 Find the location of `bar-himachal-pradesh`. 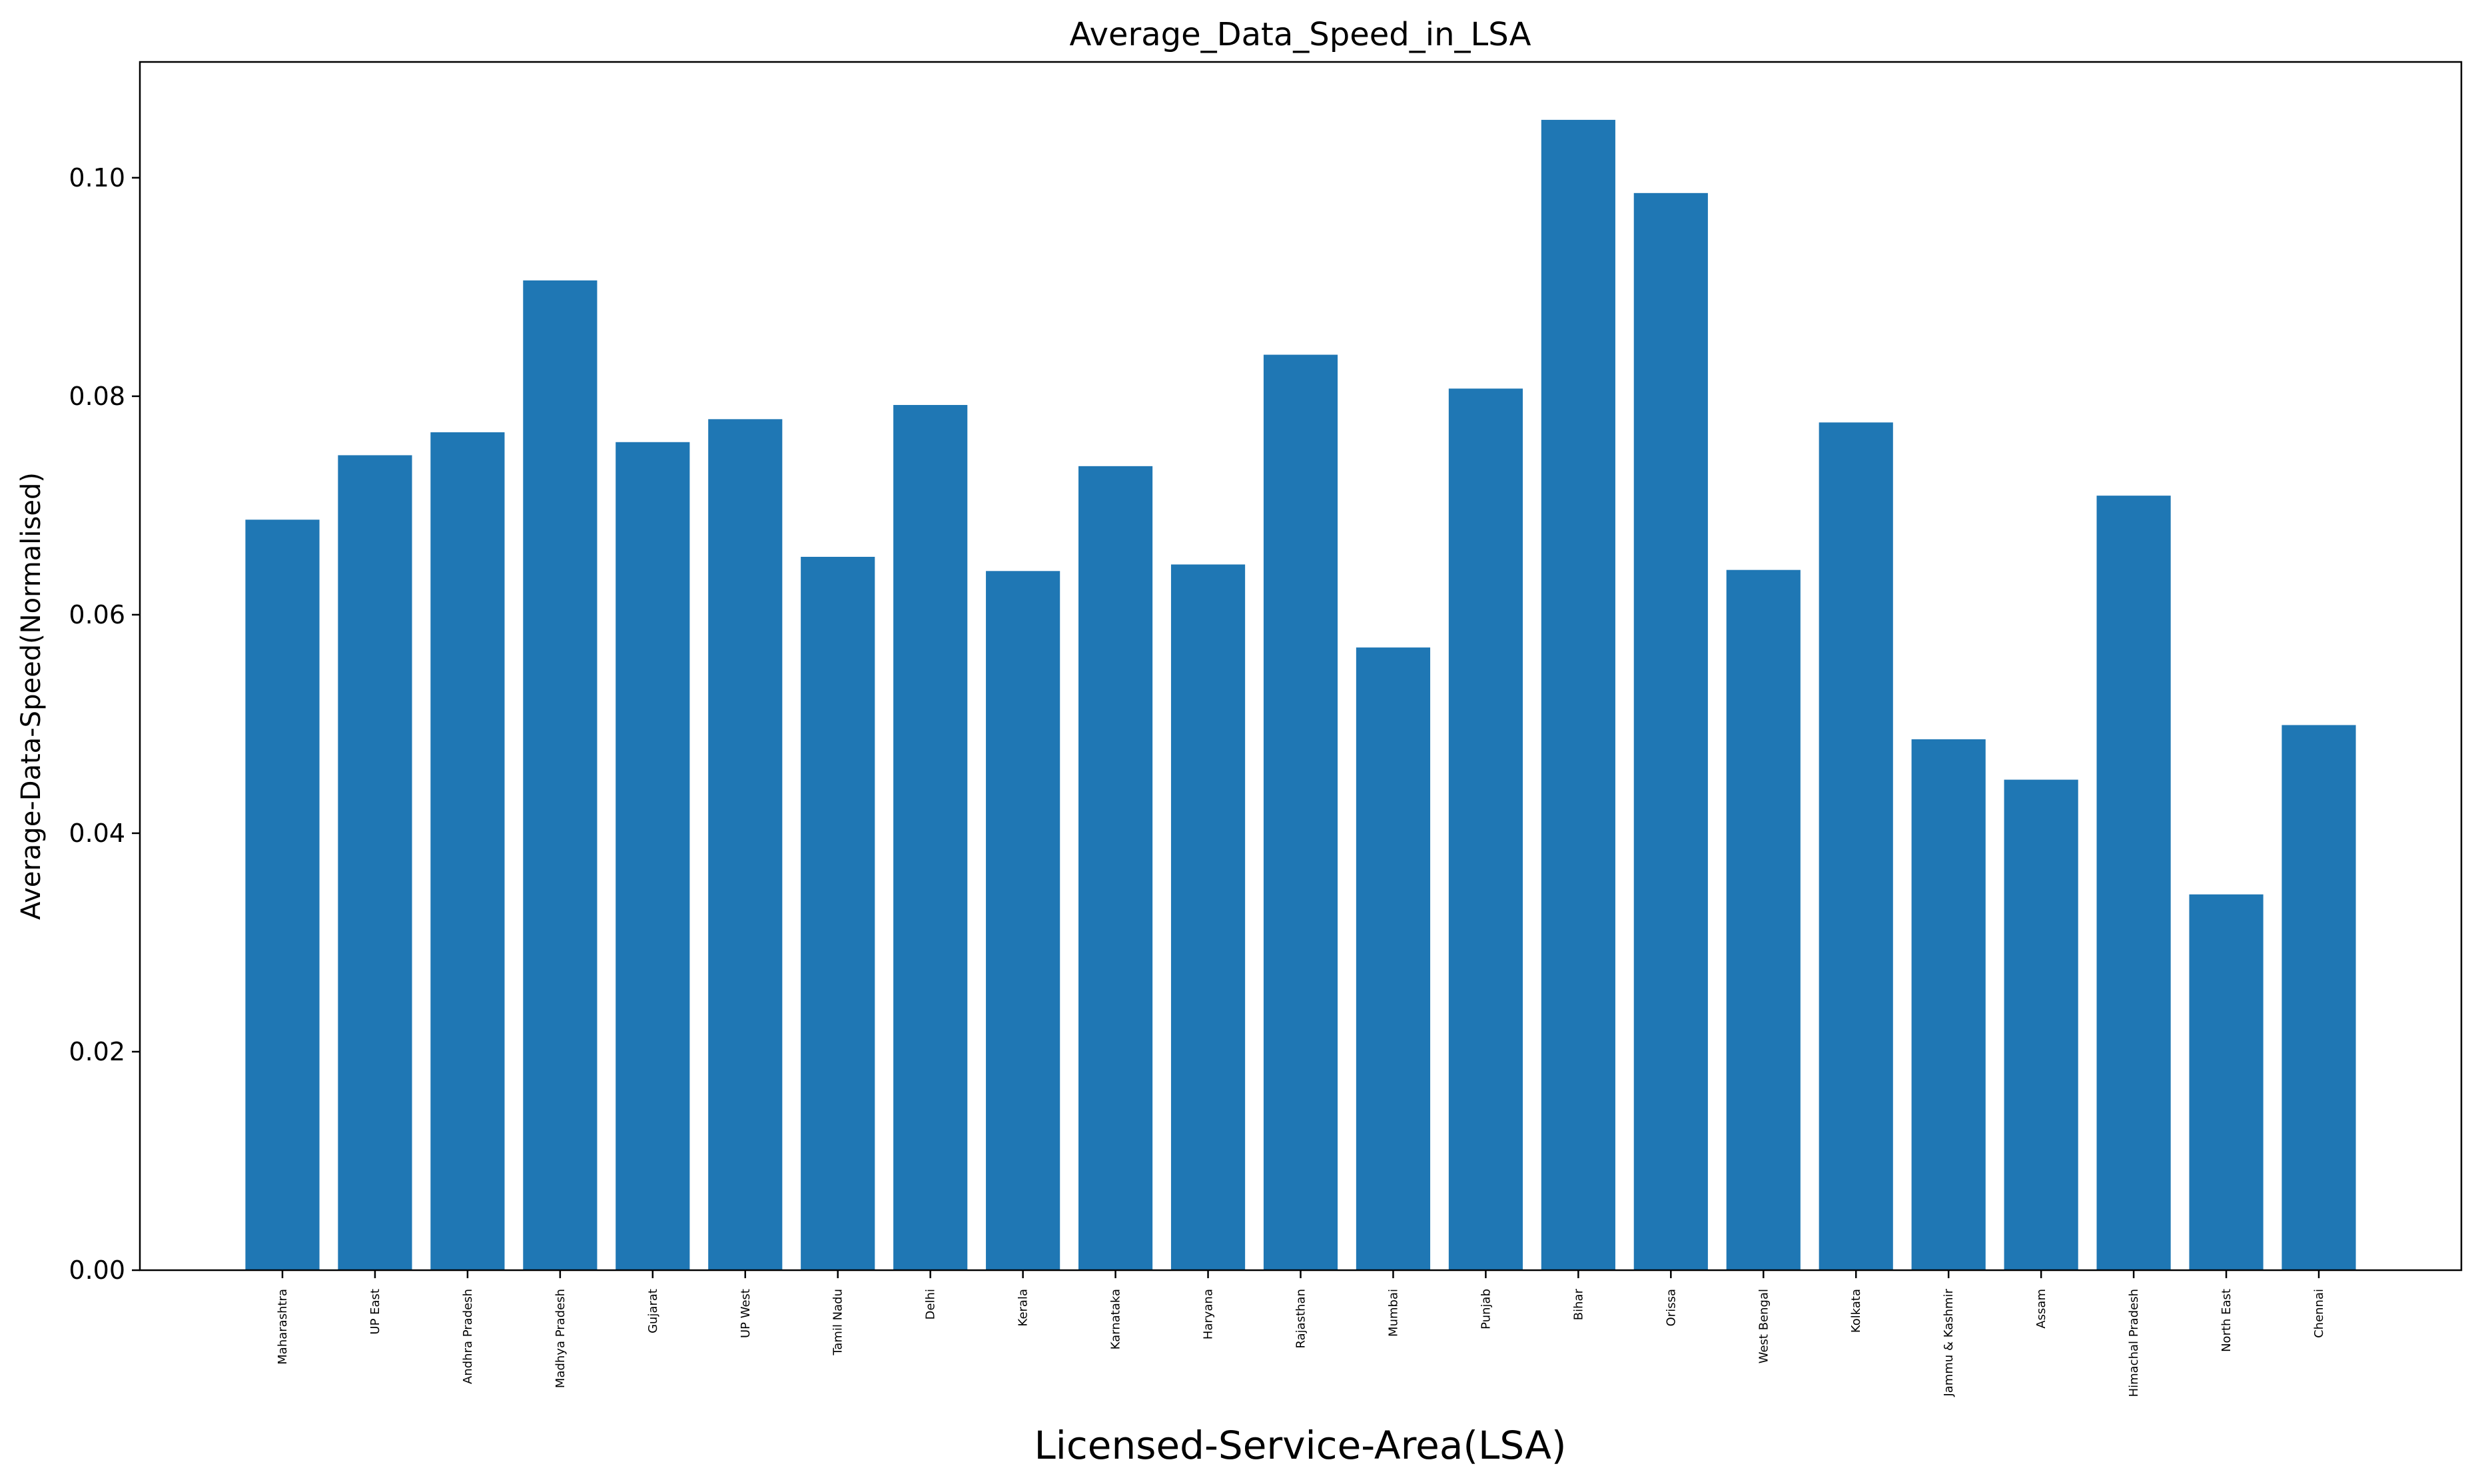

bar-himachal-pradesh is located at coordinates (2133, 883).